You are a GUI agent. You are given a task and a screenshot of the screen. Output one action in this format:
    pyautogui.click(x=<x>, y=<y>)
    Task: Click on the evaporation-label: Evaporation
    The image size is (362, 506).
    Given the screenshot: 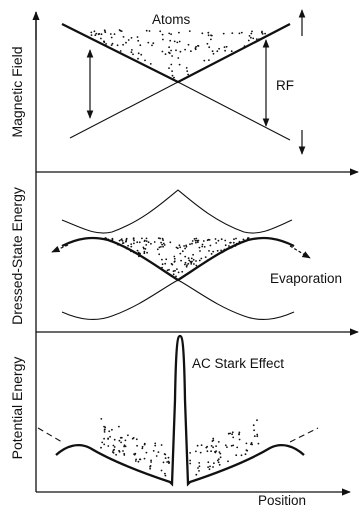 What is the action you would take?
    pyautogui.click(x=306, y=278)
    